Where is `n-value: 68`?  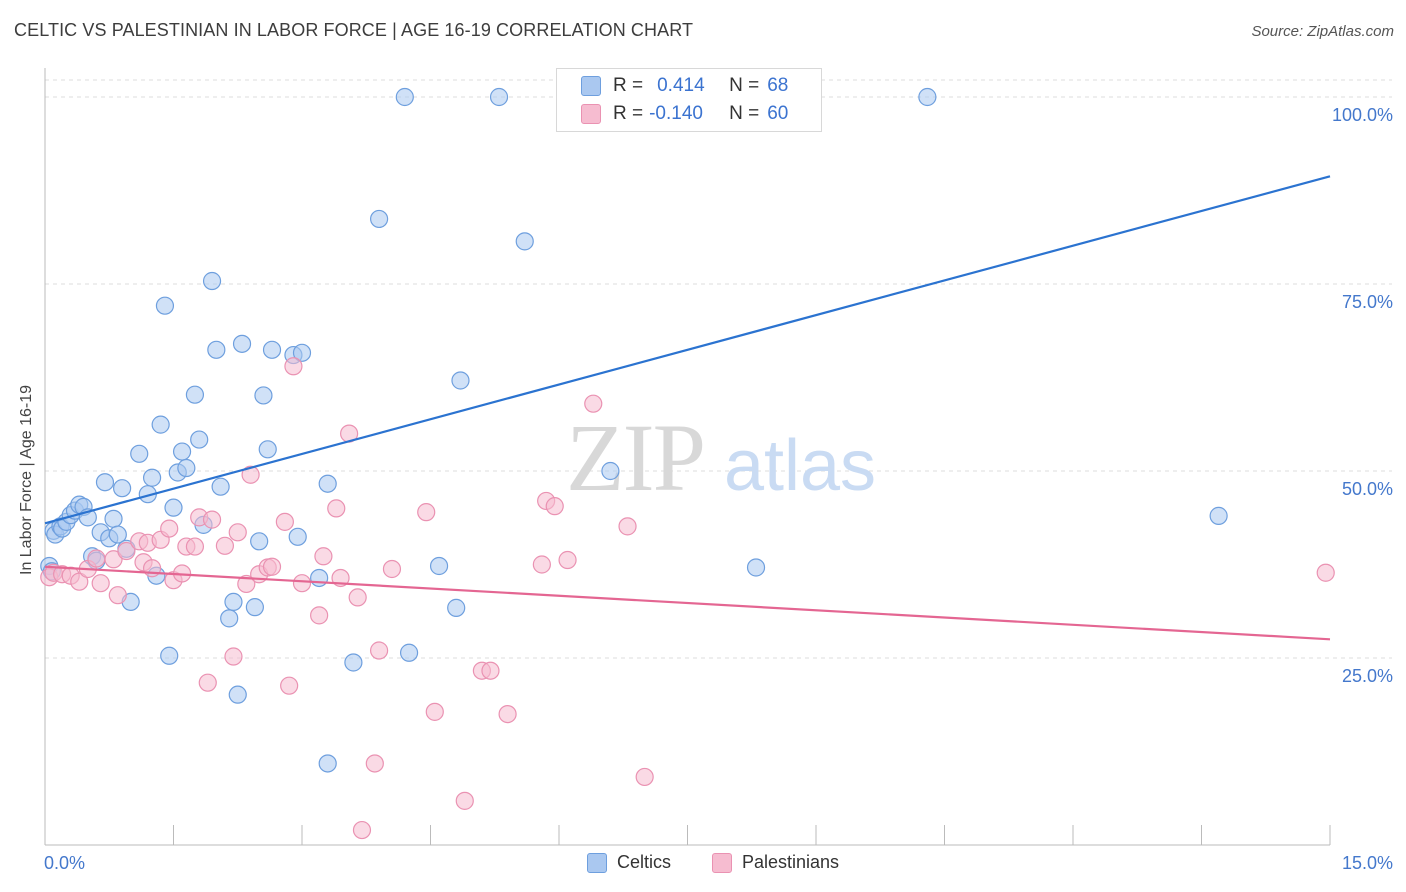 n-value: 68 is located at coordinates (778, 85).